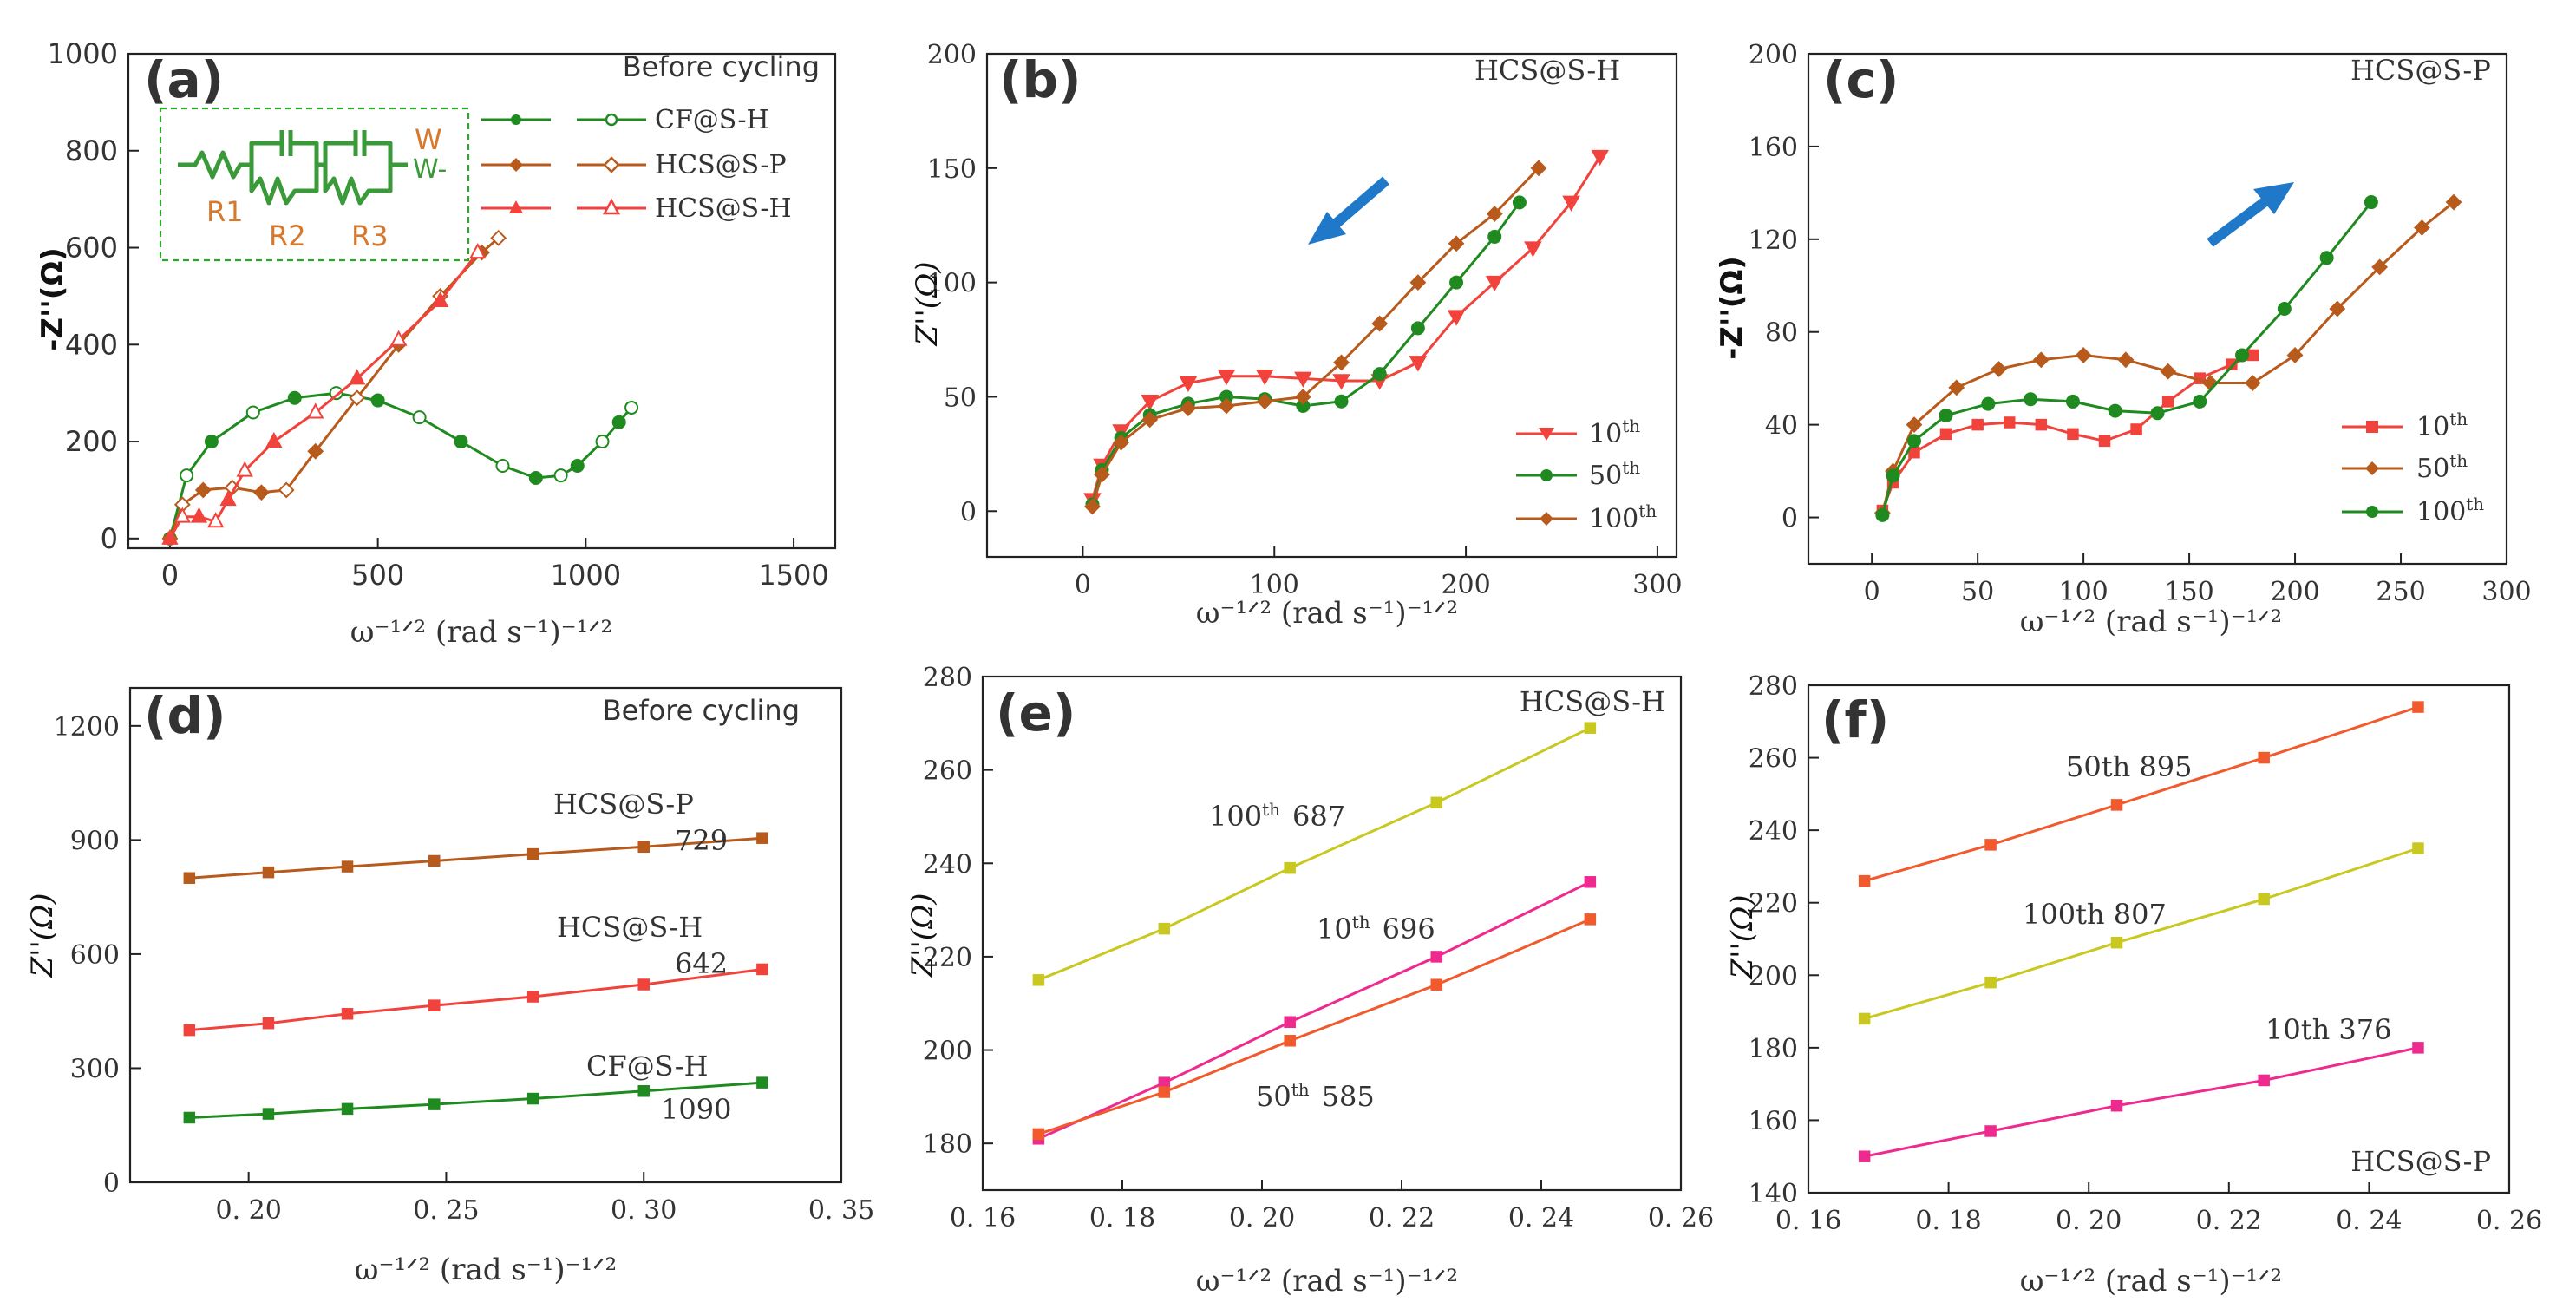 The image size is (2576, 1302). What do you see at coordinates (2405, 467) in the screenshot?
I see `legend-c-item-2: 50th` at bounding box center [2405, 467].